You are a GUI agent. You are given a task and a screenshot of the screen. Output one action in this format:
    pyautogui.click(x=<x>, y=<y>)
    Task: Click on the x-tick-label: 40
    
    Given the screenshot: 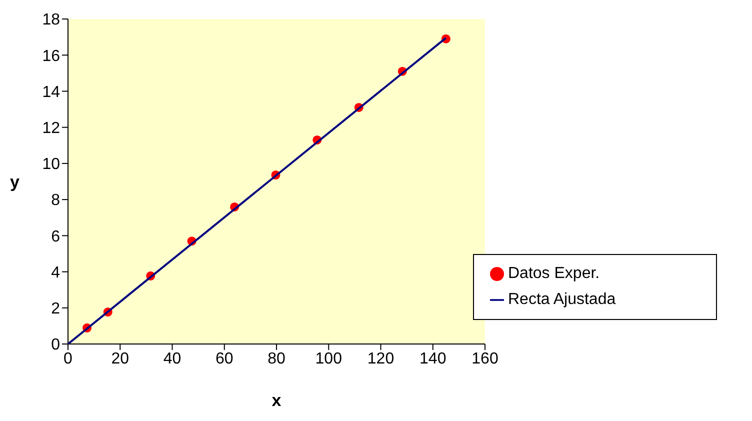 What is the action you would take?
    pyautogui.click(x=172, y=359)
    